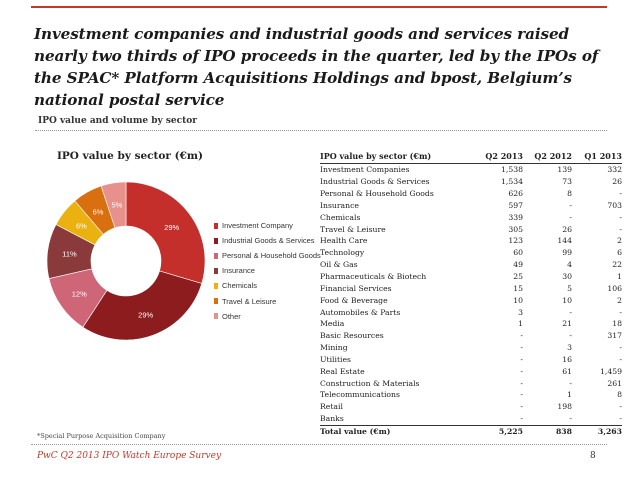  I want to click on table-cell: Chemicals, so click(340, 217).